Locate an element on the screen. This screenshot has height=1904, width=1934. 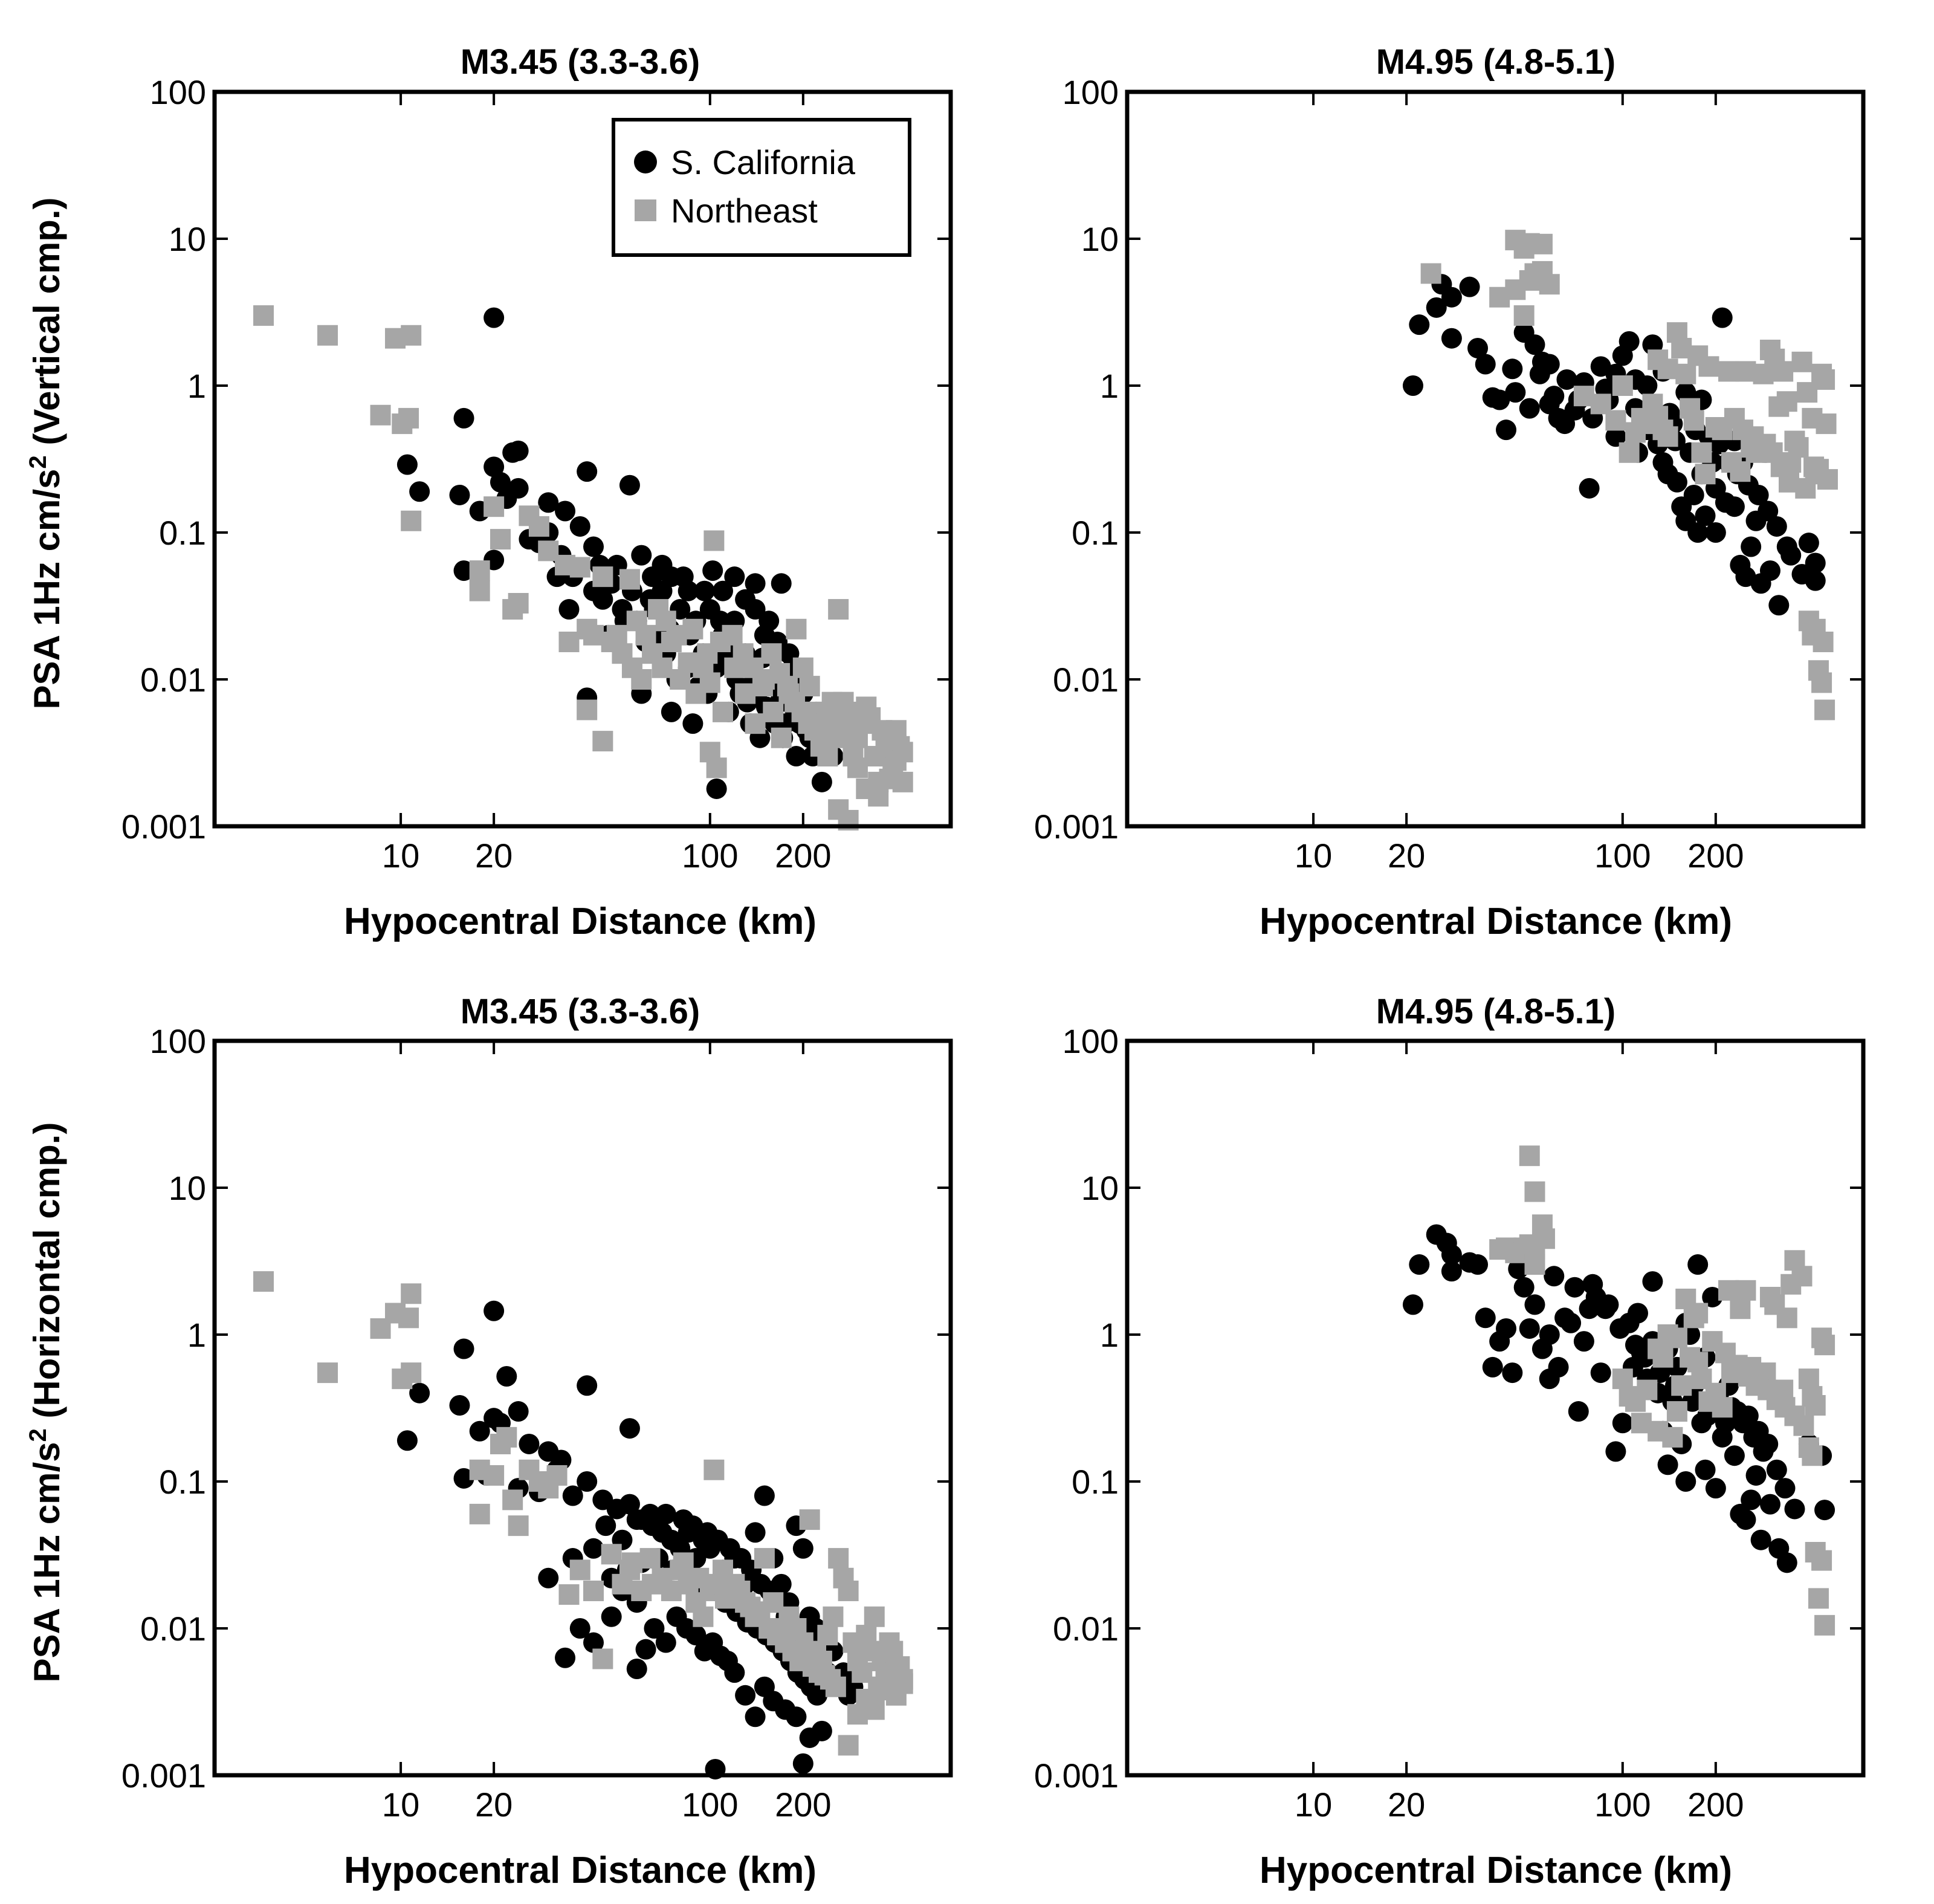
y-tick-label: 0.001 is located at coordinates (1076, 827).